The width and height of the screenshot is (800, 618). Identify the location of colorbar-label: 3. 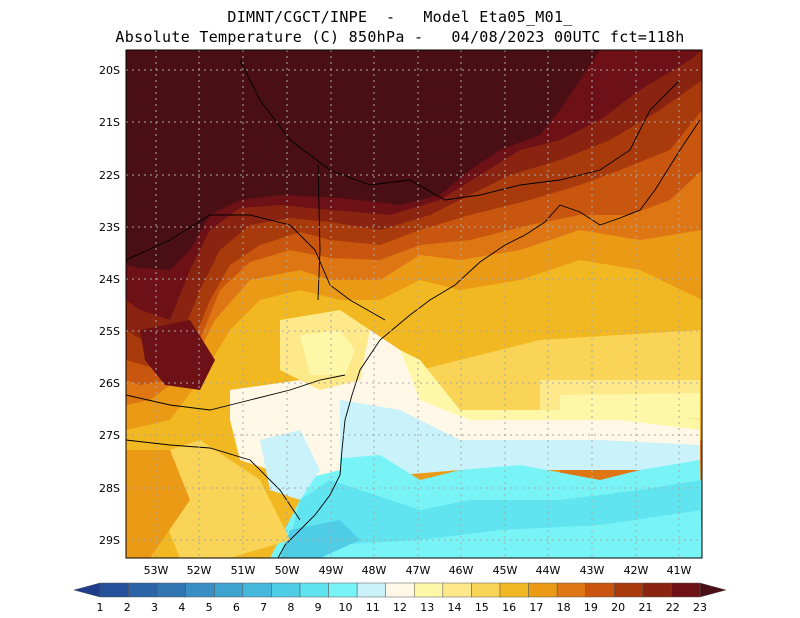
(154, 607).